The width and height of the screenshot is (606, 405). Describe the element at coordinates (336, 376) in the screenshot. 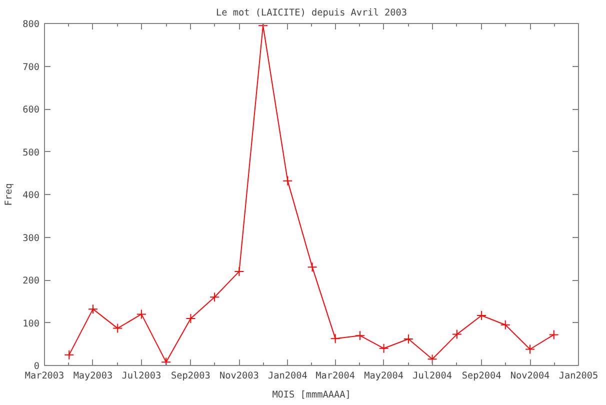

I see `x-tick-label: Mar2004` at that location.